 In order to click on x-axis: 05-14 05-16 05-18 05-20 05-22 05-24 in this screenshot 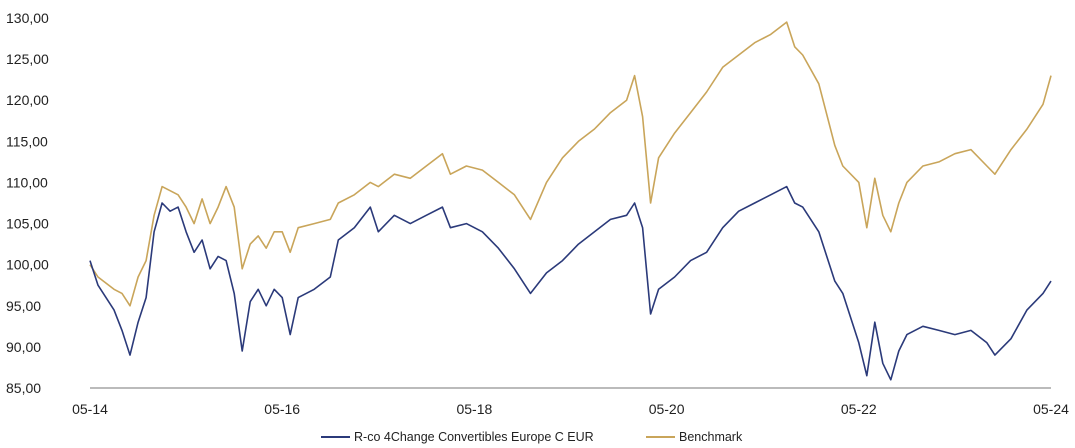, I will do `click(570, 402)`.